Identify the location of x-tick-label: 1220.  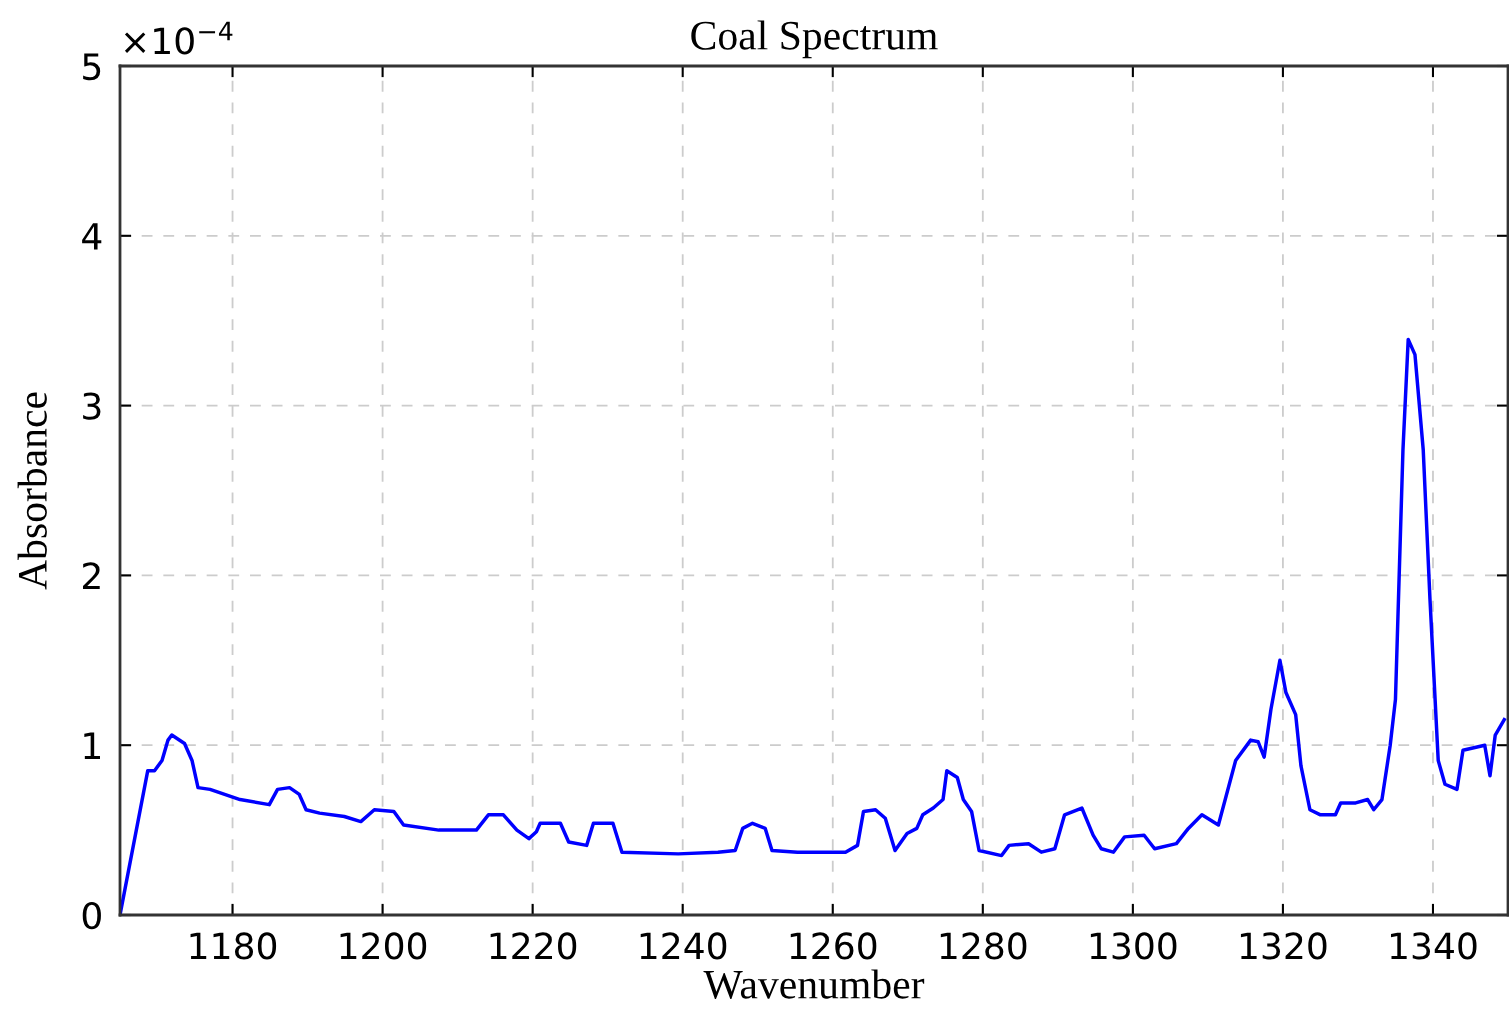
(533, 946).